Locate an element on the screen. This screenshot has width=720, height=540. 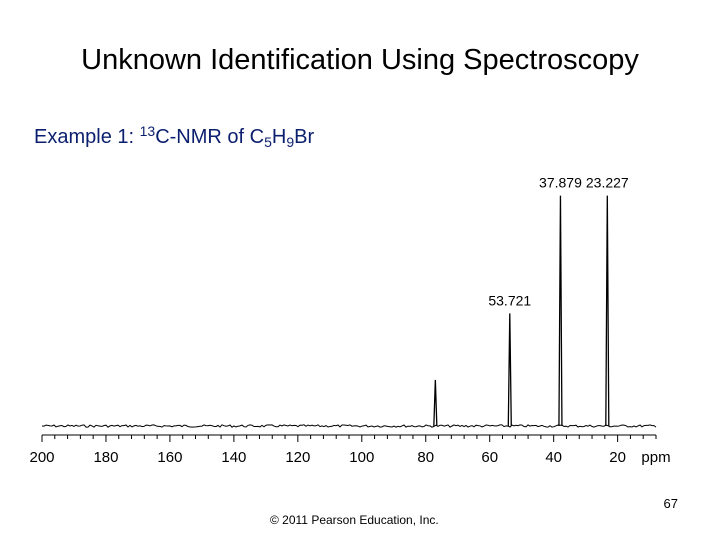
x-tick-label: 40 is located at coordinates (553, 457).